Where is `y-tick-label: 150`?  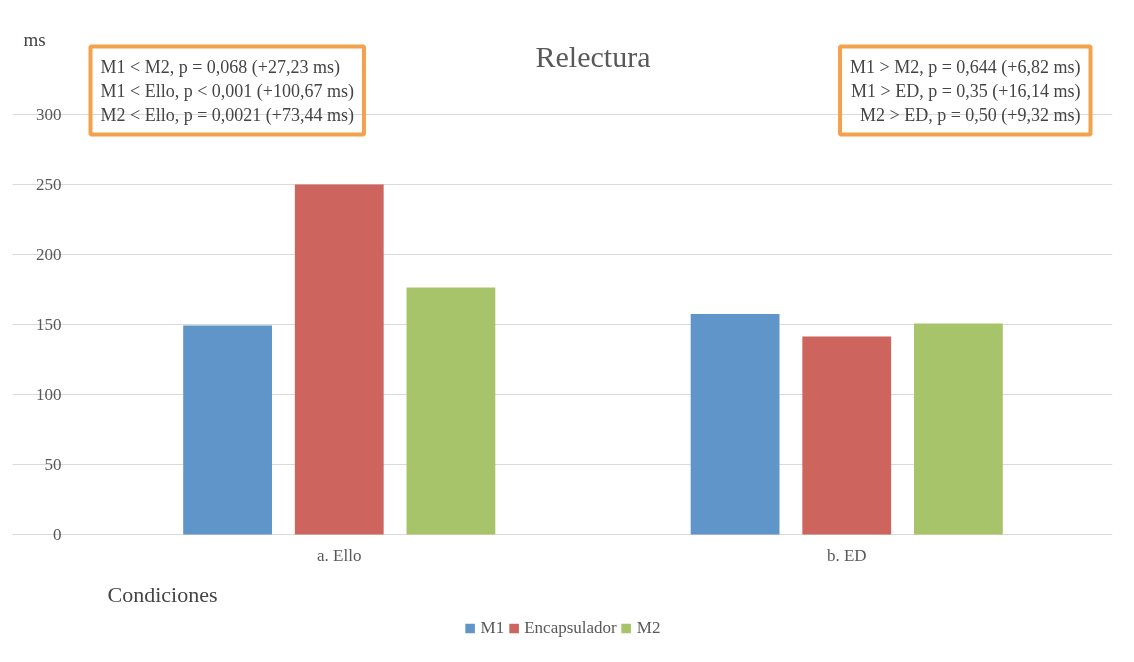 y-tick-label: 150 is located at coordinates (49, 324).